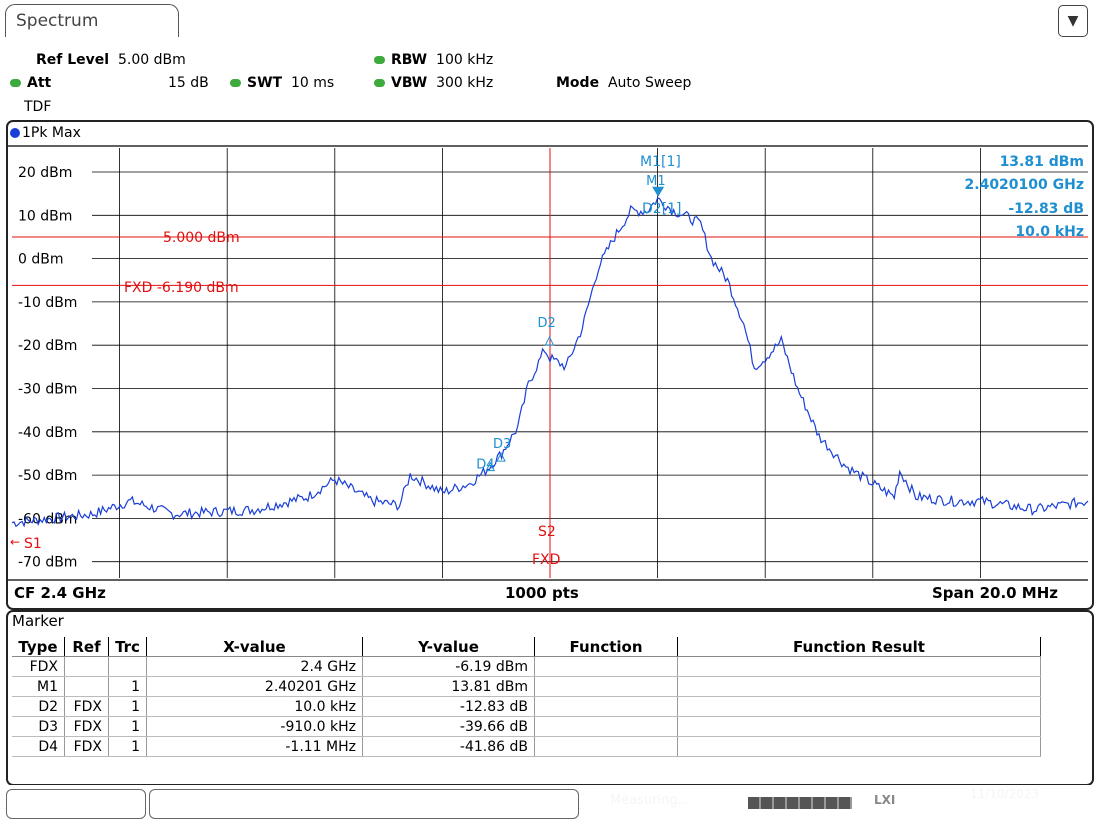  I want to click on ref-level-value: 5.00 dBm, so click(151, 60).